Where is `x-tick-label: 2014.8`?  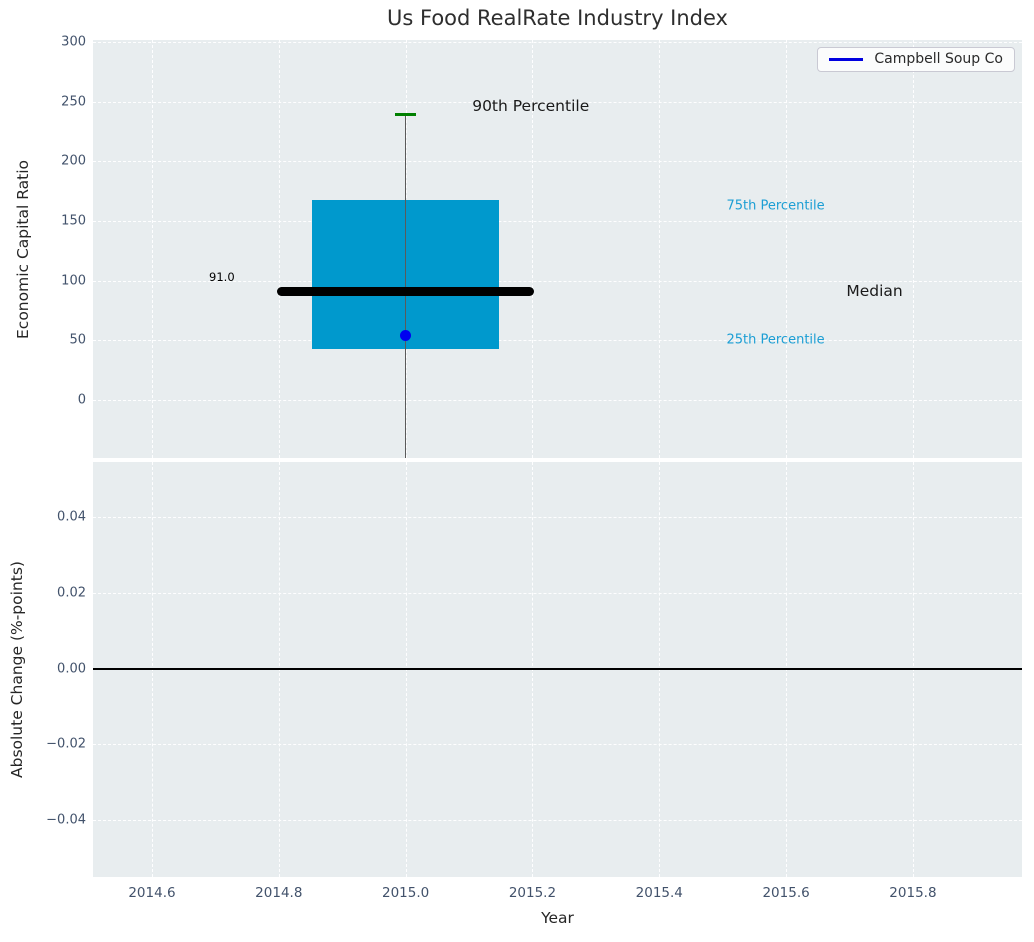 x-tick-label: 2014.8 is located at coordinates (279, 893).